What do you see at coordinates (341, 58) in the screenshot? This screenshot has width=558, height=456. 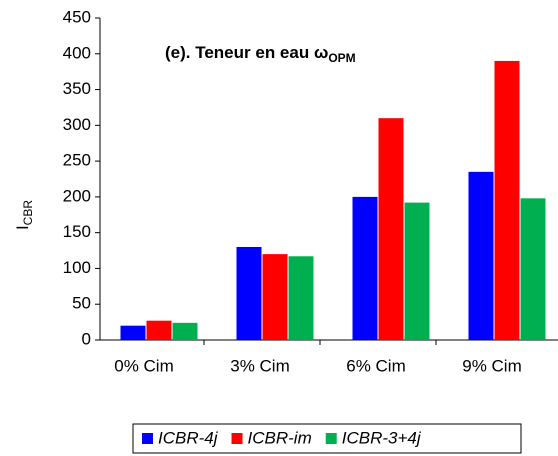 I see `title-subscript: OPM` at bounding box center [341, 58].